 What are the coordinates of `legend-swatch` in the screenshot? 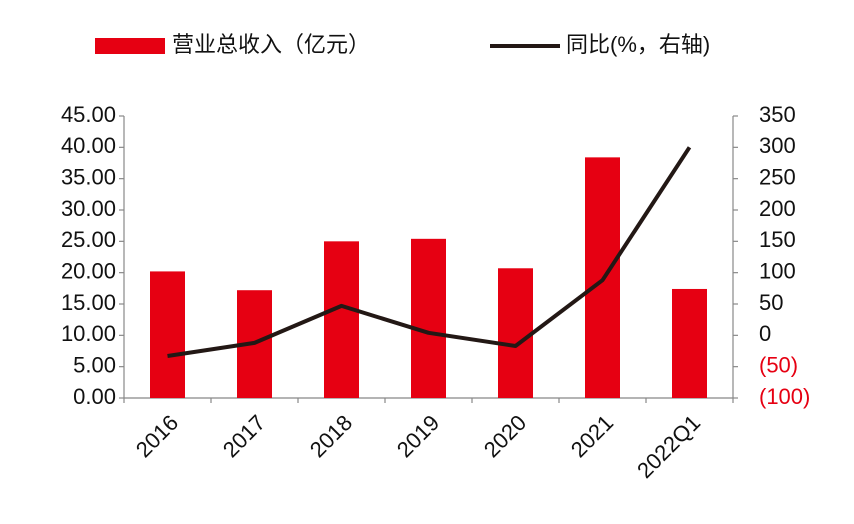 It's located at (130, 46).